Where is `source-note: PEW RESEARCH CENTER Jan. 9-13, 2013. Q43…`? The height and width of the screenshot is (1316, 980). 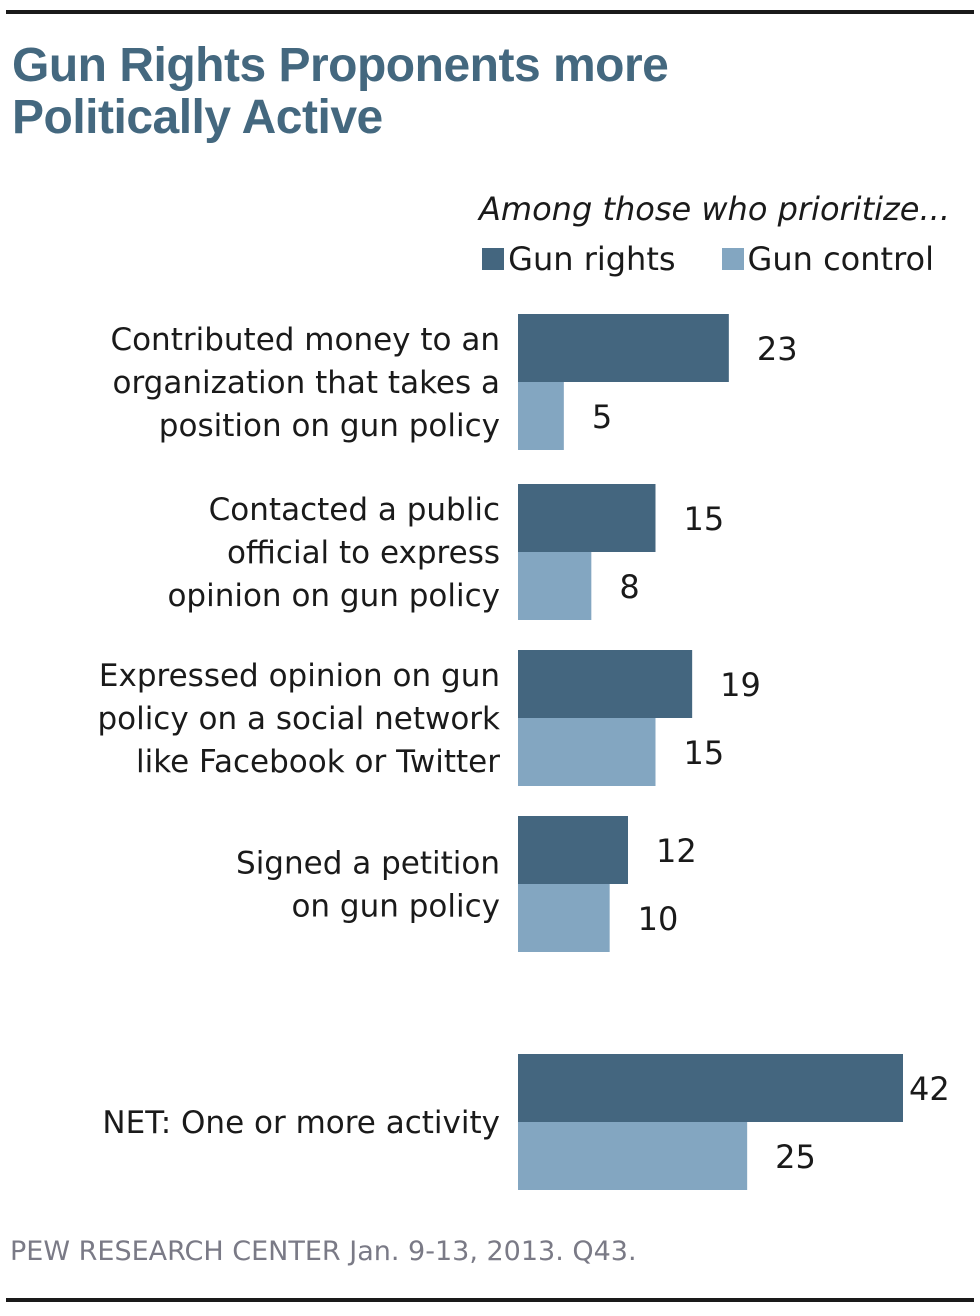
source-note: PEW RESEARCH CENTER Jan. 9-13, 2013. Q43… is located at coordinates (323, 1251).